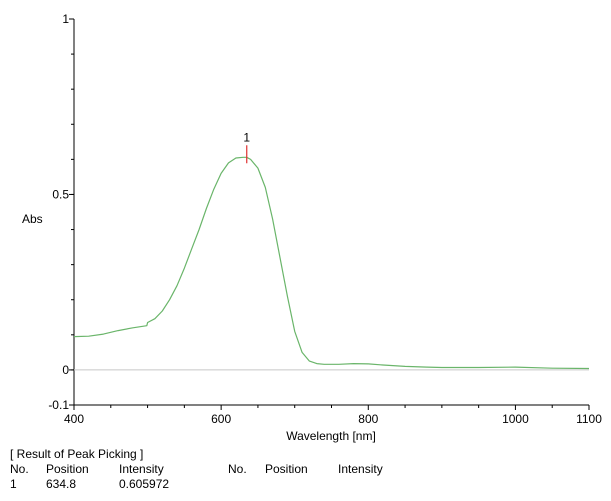 This screenshot has width=611, height=501. I want to click on y-tick-label: 1, so click(65, 19).